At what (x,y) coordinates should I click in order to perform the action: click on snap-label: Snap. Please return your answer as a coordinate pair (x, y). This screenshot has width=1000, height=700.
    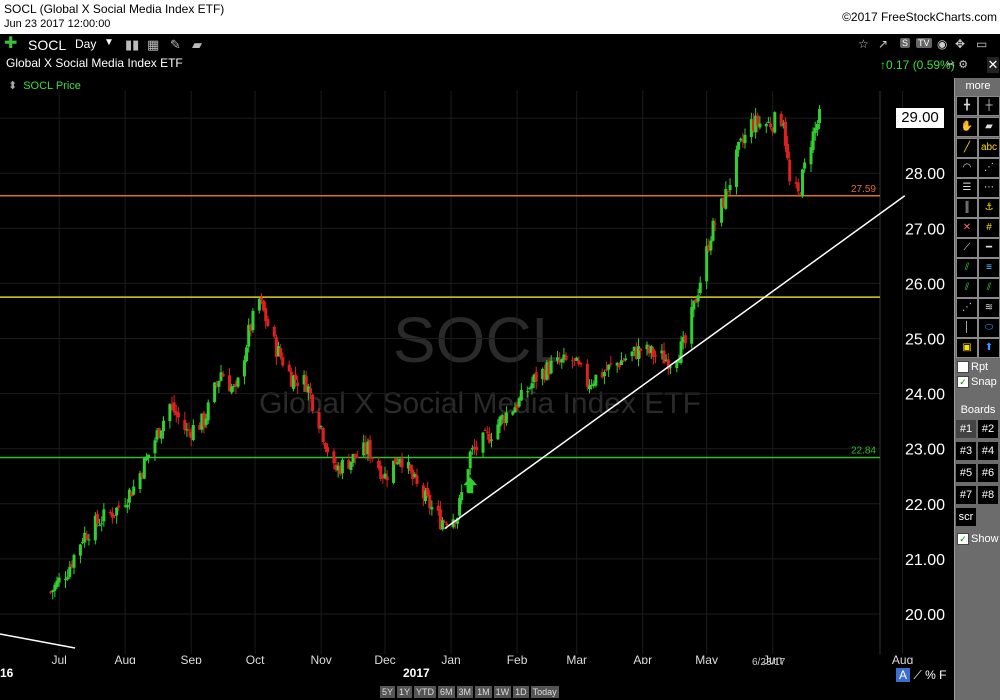
    Looking at the image, I should click on (984, 382).